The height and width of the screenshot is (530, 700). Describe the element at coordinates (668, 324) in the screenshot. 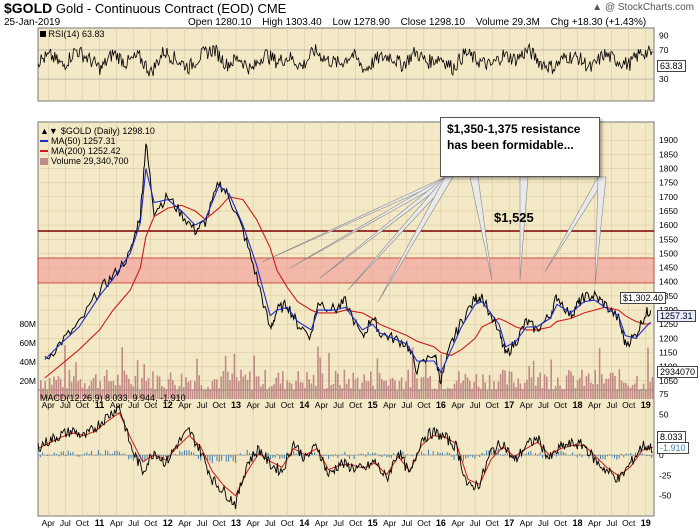

I see `price-y-tick: 1250` at that location.